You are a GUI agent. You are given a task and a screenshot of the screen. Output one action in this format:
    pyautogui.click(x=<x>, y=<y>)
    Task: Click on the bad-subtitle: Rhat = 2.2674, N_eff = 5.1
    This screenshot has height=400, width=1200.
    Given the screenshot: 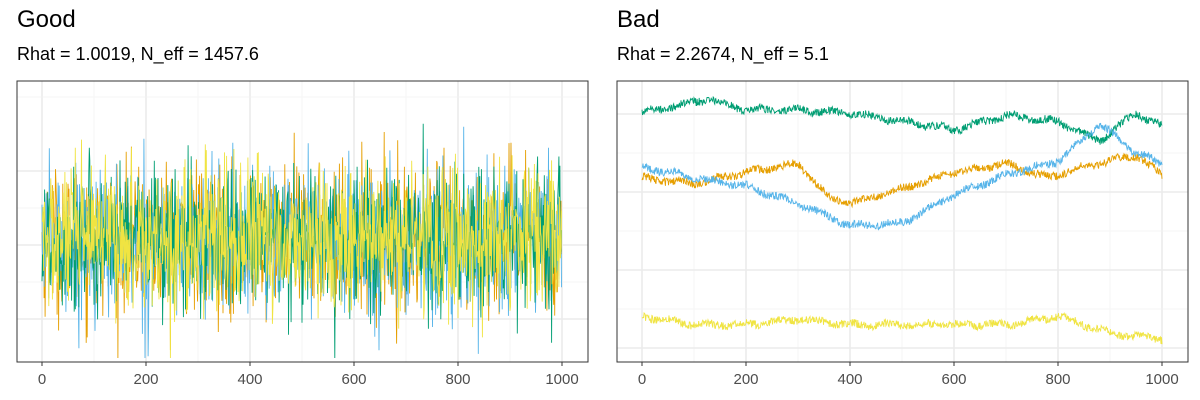 What is the action you would take?
    pyautogui.click(x=723, y=54)
    